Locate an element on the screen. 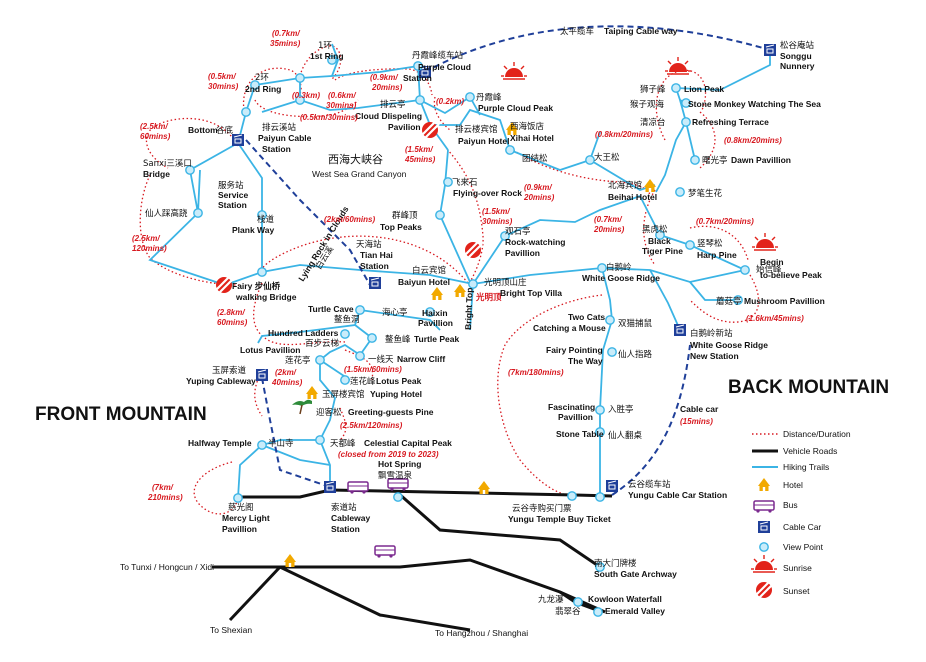 The height and width of the screenshot is (662, 926). svg-text: (7km/ is located at coordinates (163, 487).